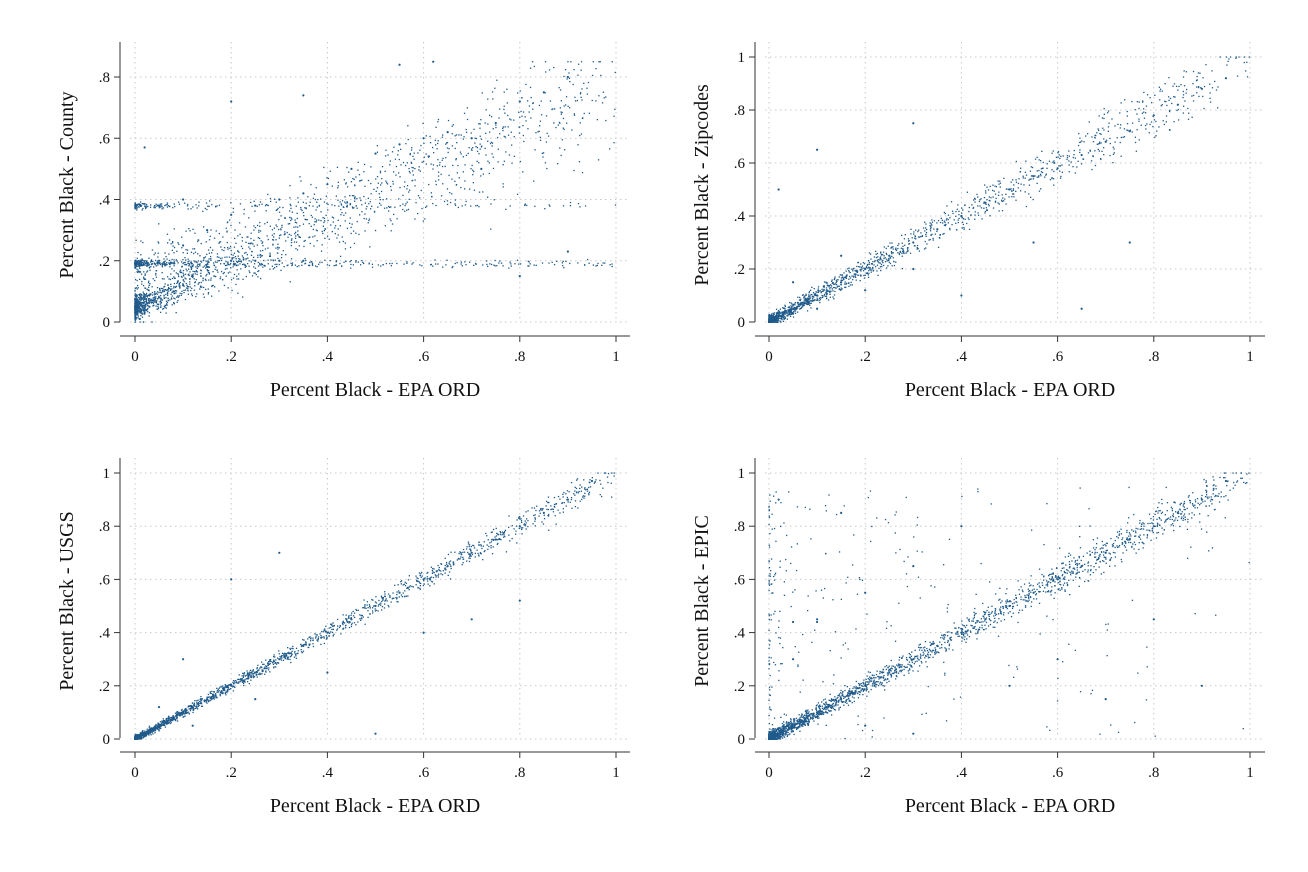 Image resolution: width=1308 pixels, height=872 pixels. Describe the element at coordinates (740, 634) in the screenshot. I see `y-tick-label: .4` at that location.